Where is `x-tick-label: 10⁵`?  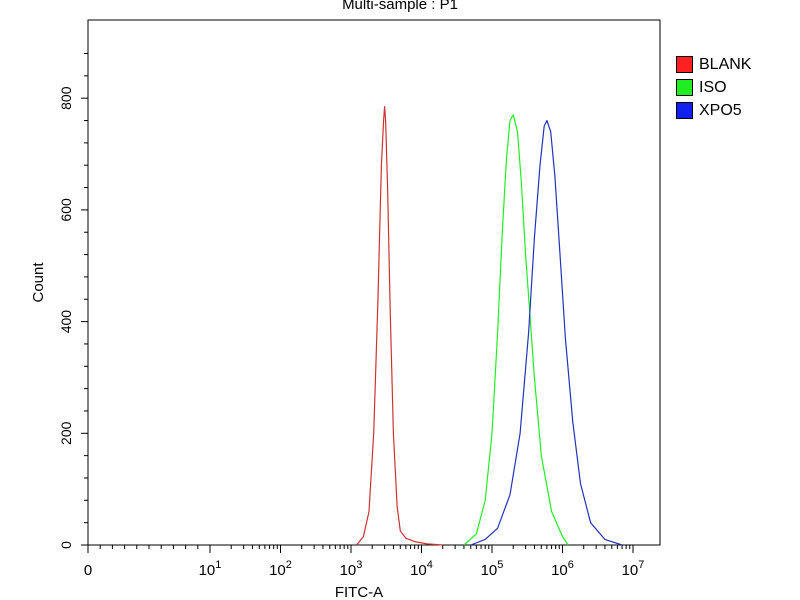 x-tick-label: 10⁵ is located at coordinates (492, 569).